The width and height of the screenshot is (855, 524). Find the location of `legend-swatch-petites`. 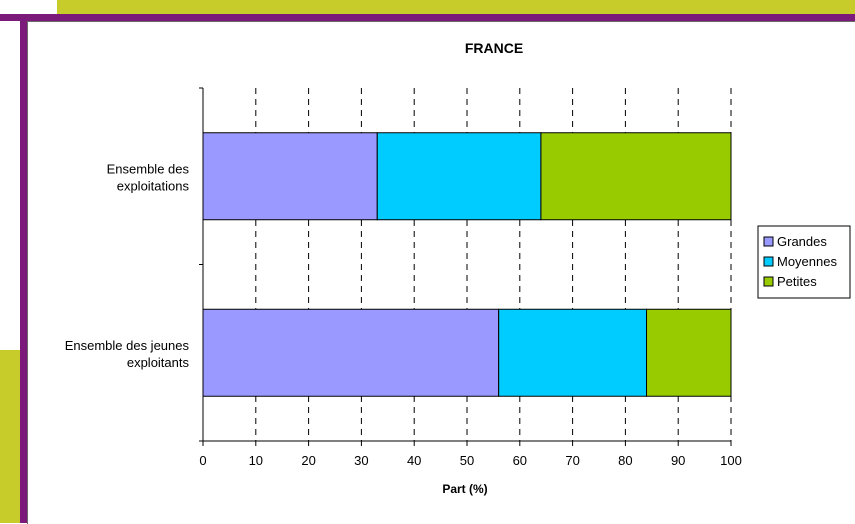

legend-swatch-petites is located at coordinates (768, 281).